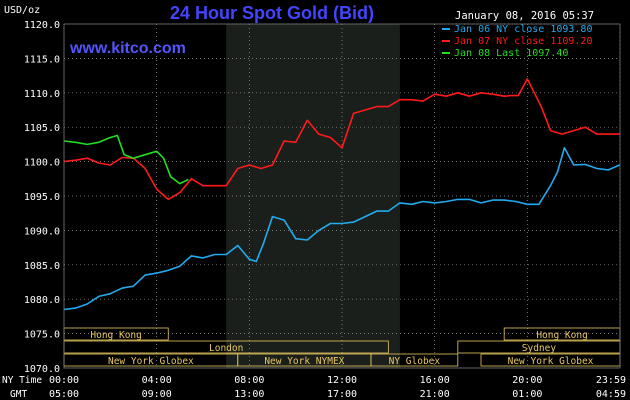  What do you see at coordinates (18, 394) in the screenshot?
I see `gmt-label: GMT` at bounding box center [18, 394].